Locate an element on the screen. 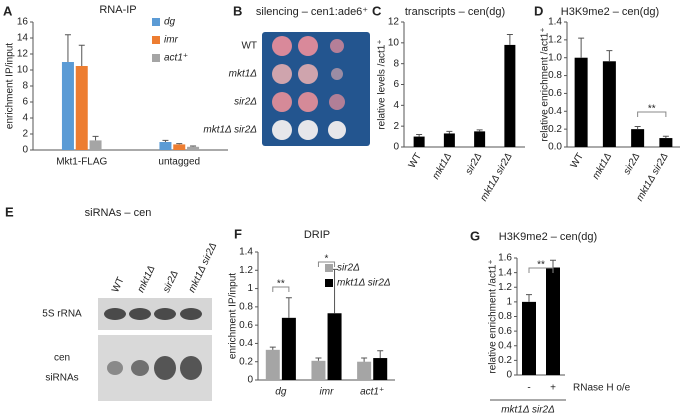 The width and height of the screenshot is (685, 417). column-label: mkt1Δ is located at coordinates (147, 279).